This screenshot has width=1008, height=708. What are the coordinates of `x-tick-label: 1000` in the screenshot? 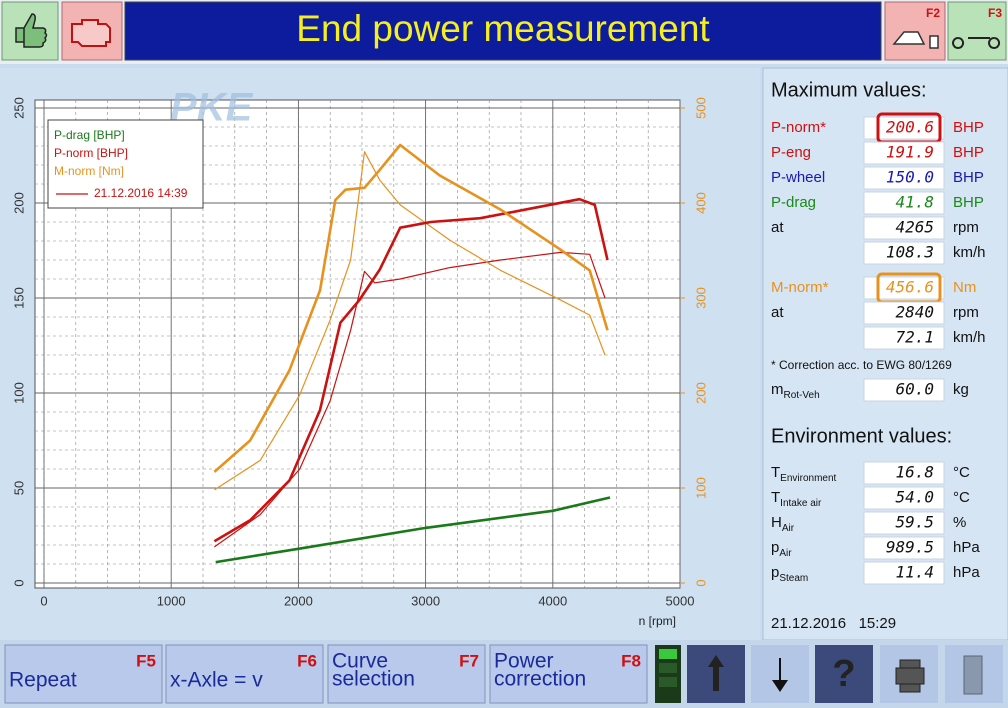 It's located at (171, 600).